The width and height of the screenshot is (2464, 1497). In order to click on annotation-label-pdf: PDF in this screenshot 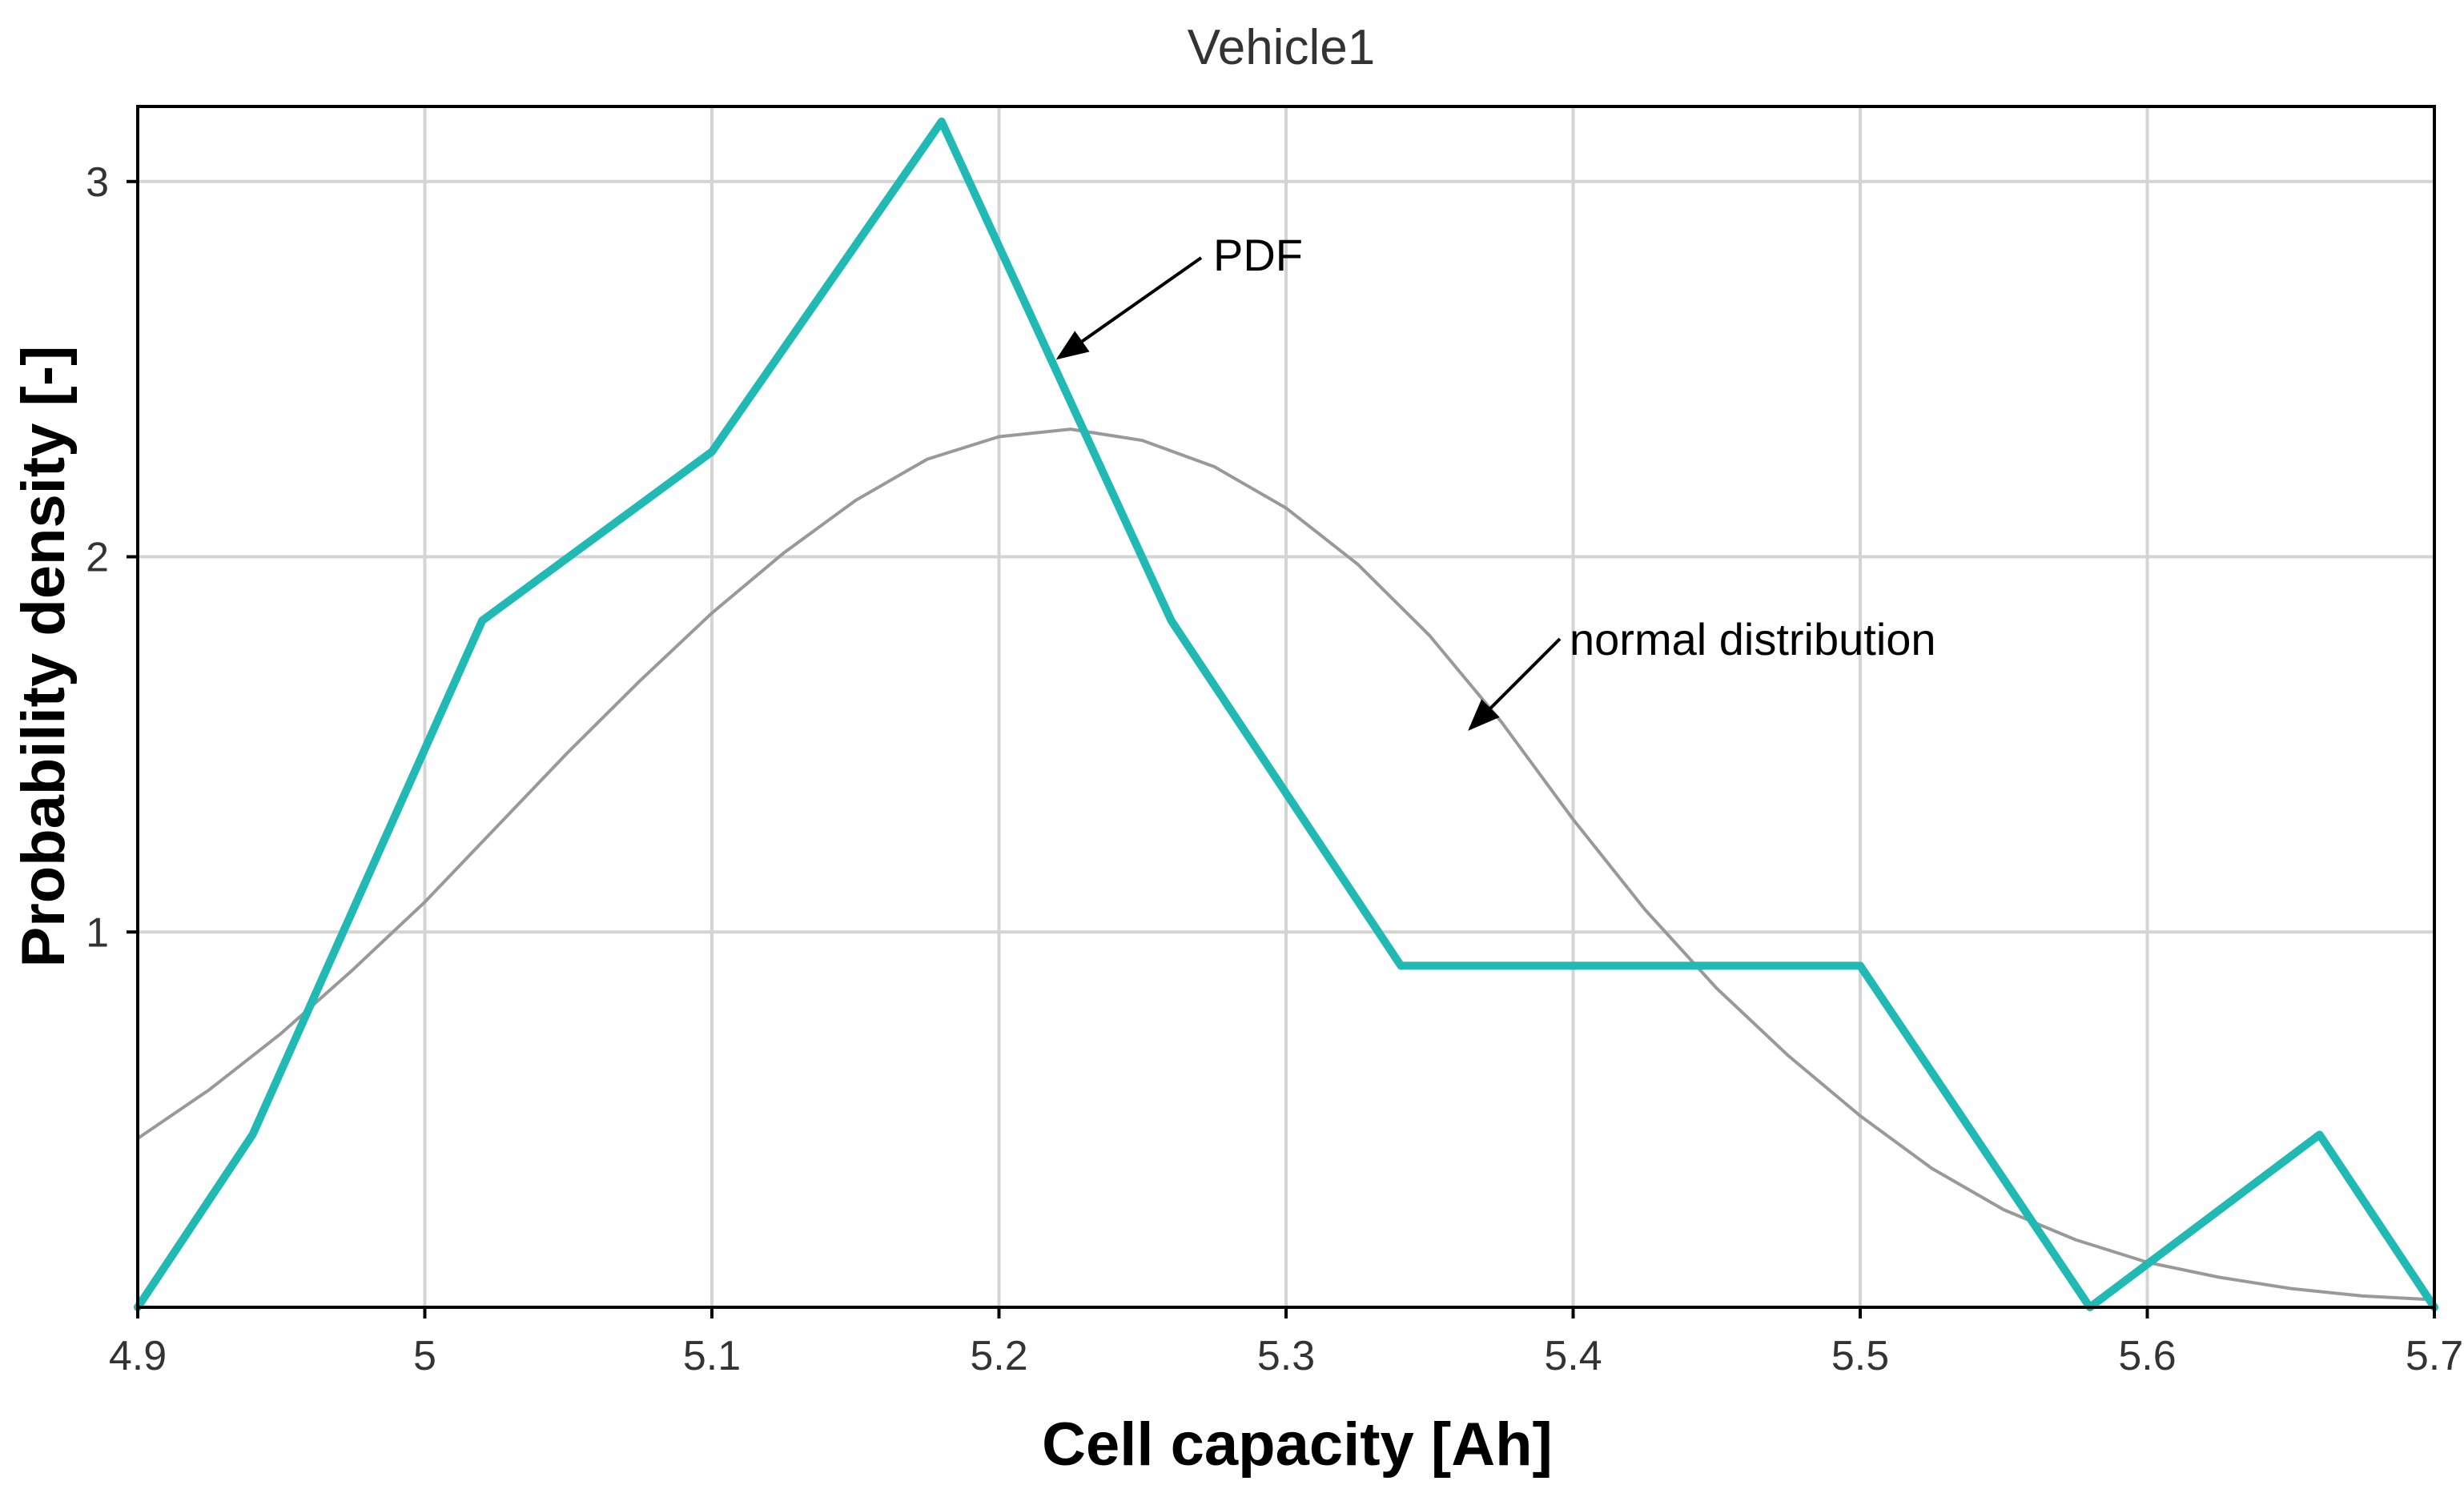, I will do `click(1258, 255)`.